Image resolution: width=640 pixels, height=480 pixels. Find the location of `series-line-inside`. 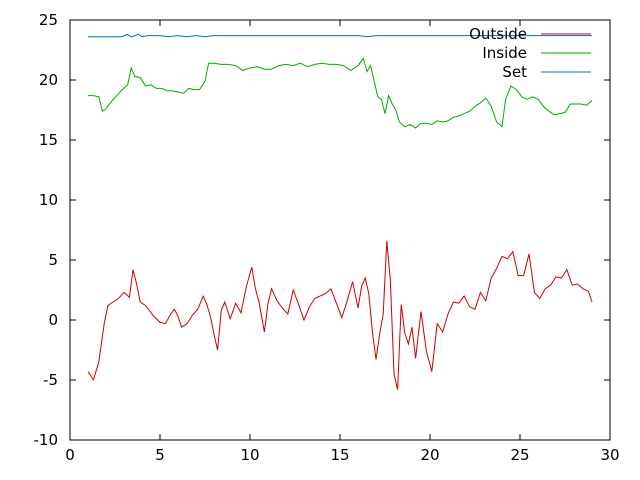

series-line-inside is located at coordinates (340, 93).